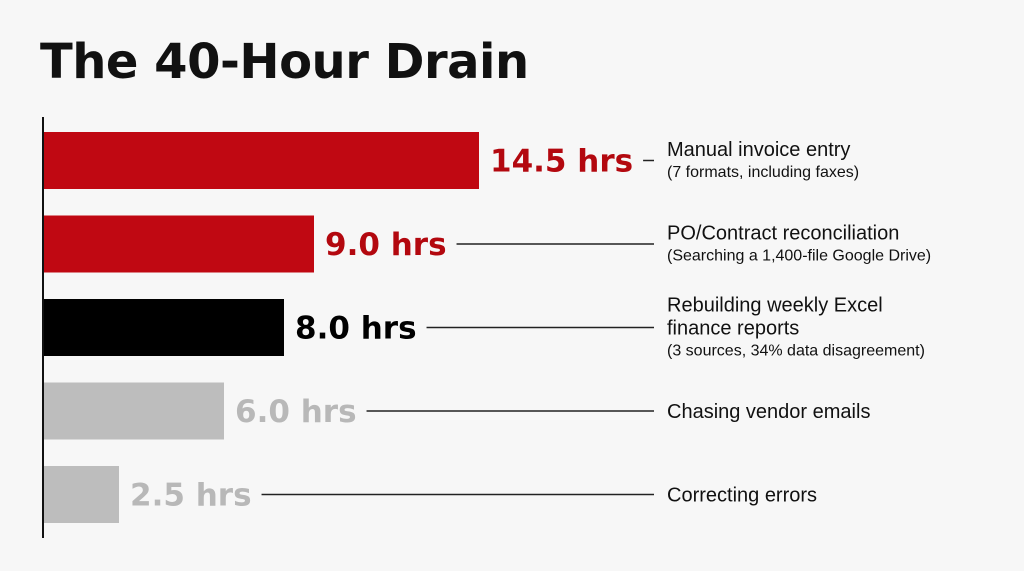 The image size is (1024, 571). What do you see at coordinates (561, 162) in the screenshot?
I see `value-label-1: 14.5 hrs` at bounding box center [561, 162].